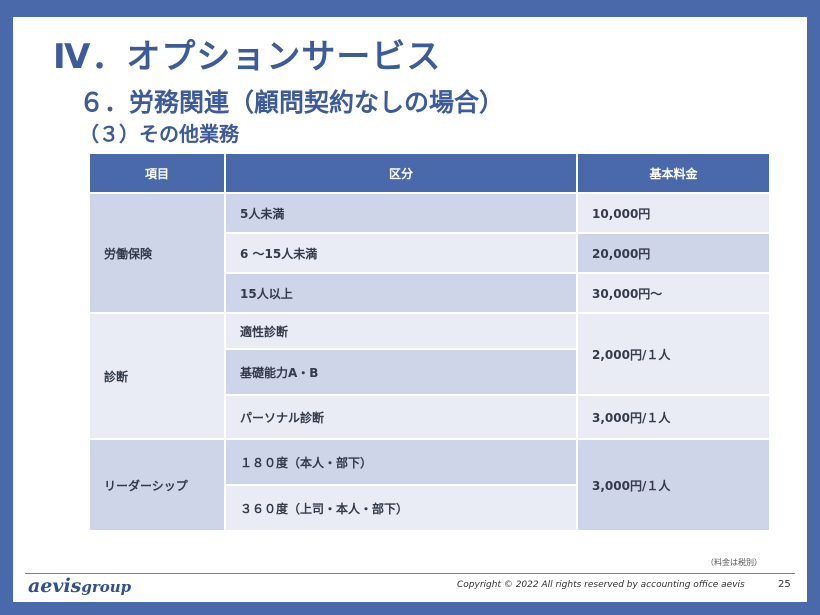  Describe the element at coordinates (673, 173) in the screenshot. I see `col-header-fee: 基本料金` at that location.